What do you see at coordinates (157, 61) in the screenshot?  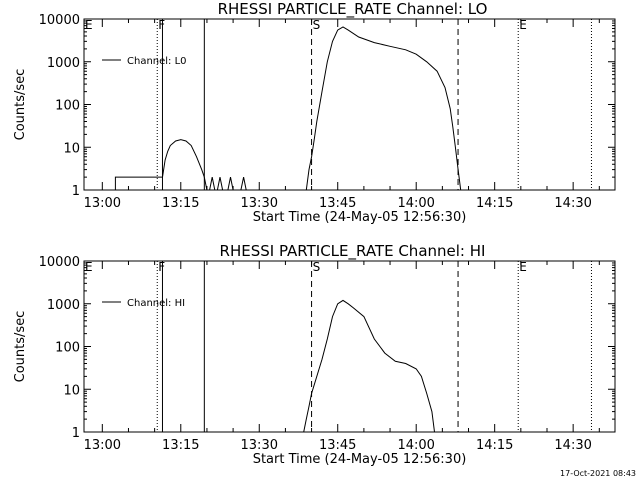 I see `legend-label: Channel: L0` at bounding box center [157, 61].